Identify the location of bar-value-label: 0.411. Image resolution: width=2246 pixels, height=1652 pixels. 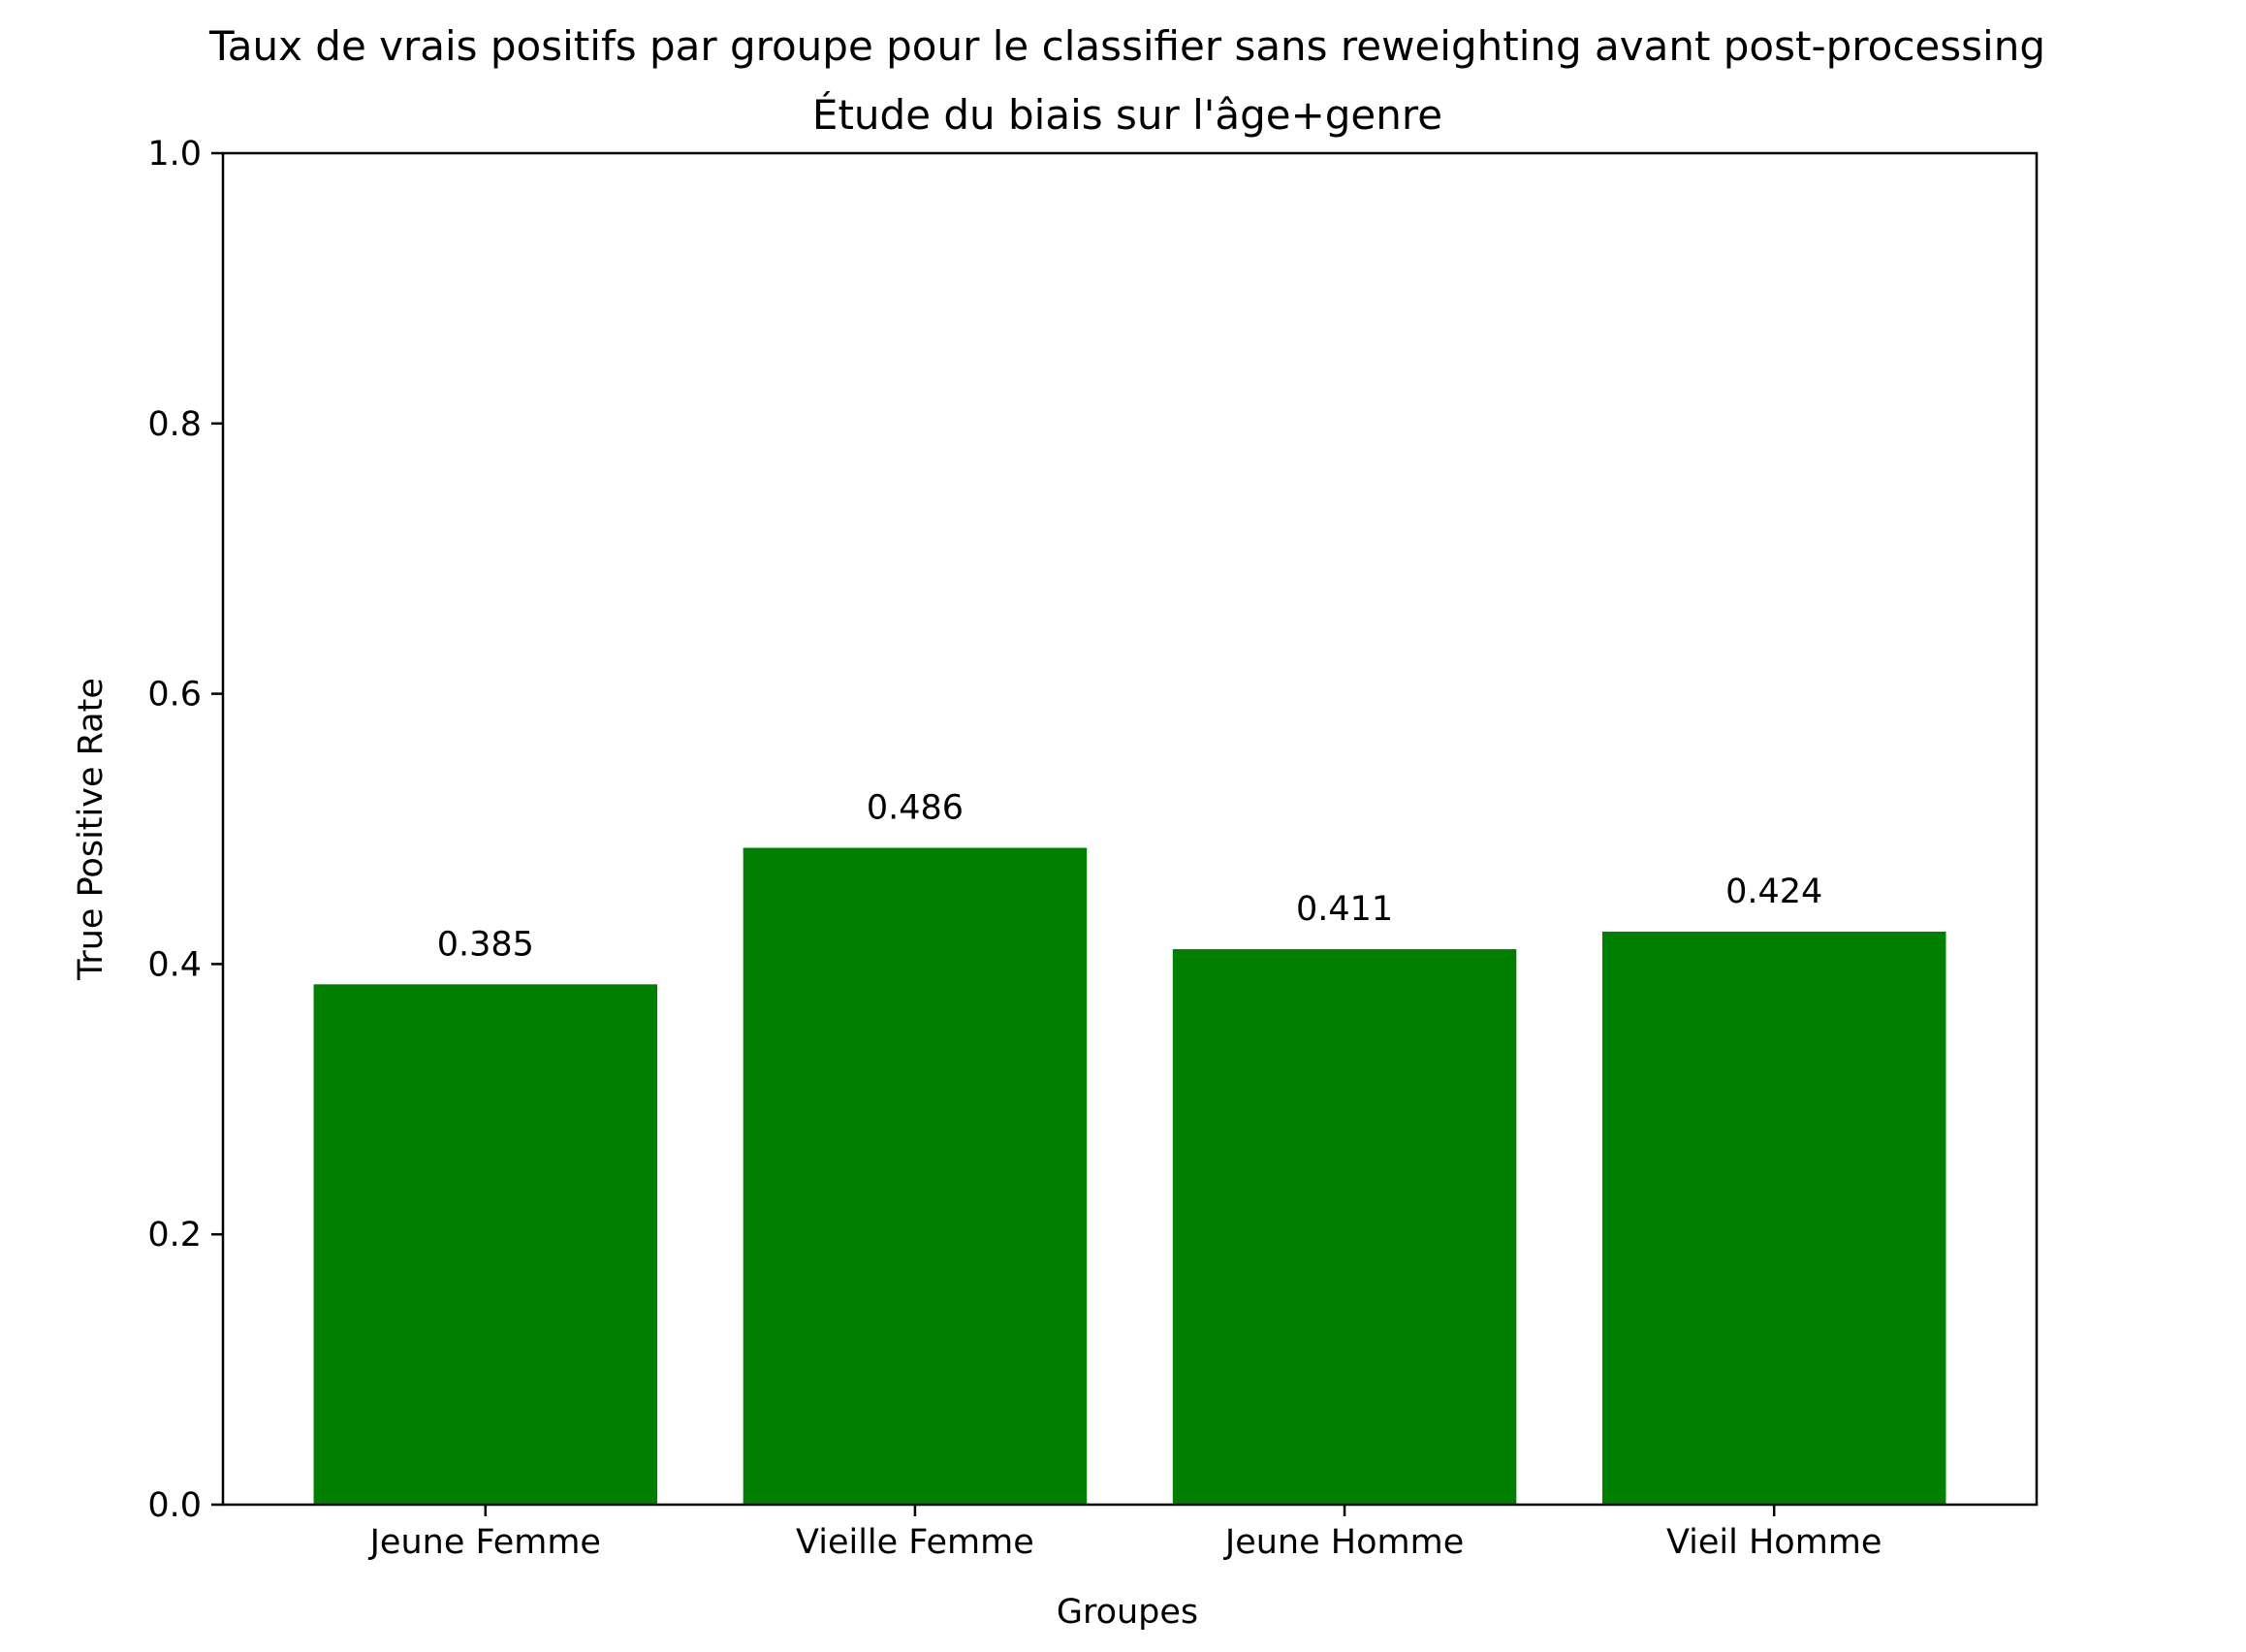
(1344, 909).